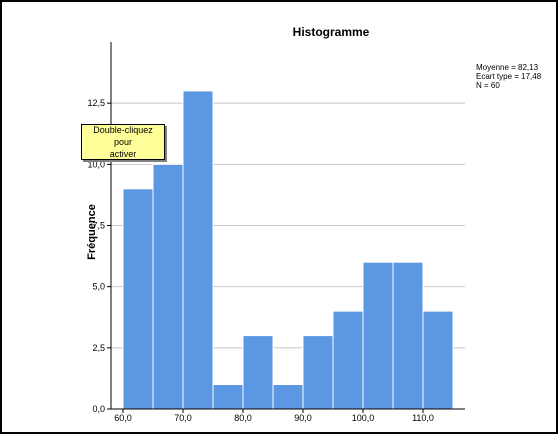 The image size is (558, 434). Describe the element at coordinates (363, 418) in the screenshot. I see `x-tick-label-4: 100,0` at that location.